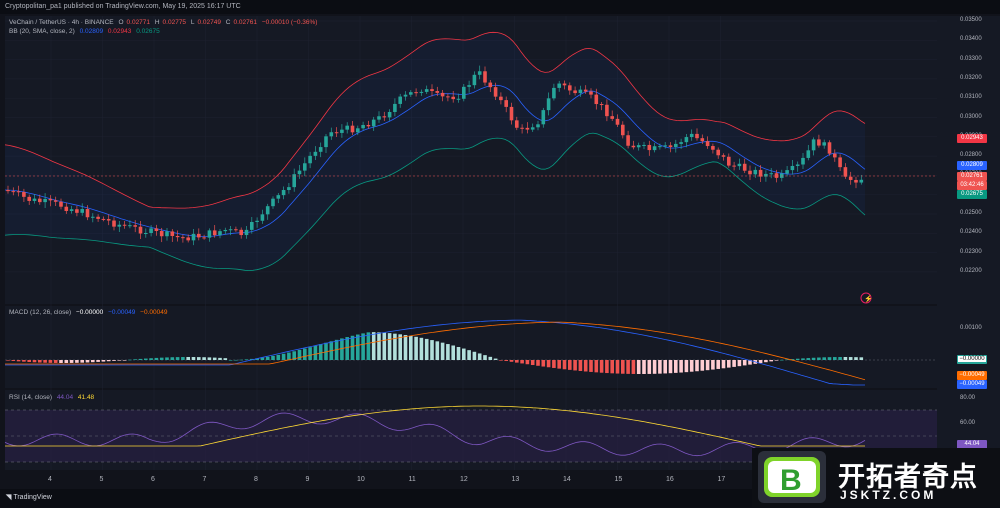 This screenshot has width=1000, height=508. I want to click on price-axis-label: 0.02800, so click(971, 155).